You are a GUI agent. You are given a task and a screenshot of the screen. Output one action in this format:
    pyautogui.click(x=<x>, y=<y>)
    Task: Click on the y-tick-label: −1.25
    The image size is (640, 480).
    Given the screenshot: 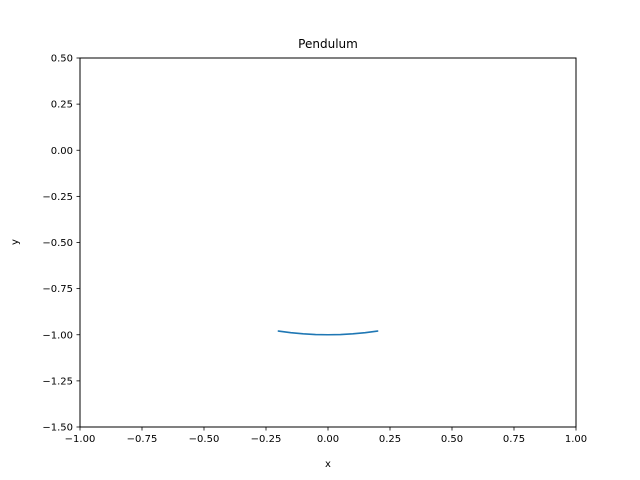 What is the action you would take?
    pyautogui.click(x=57, y=381)
    